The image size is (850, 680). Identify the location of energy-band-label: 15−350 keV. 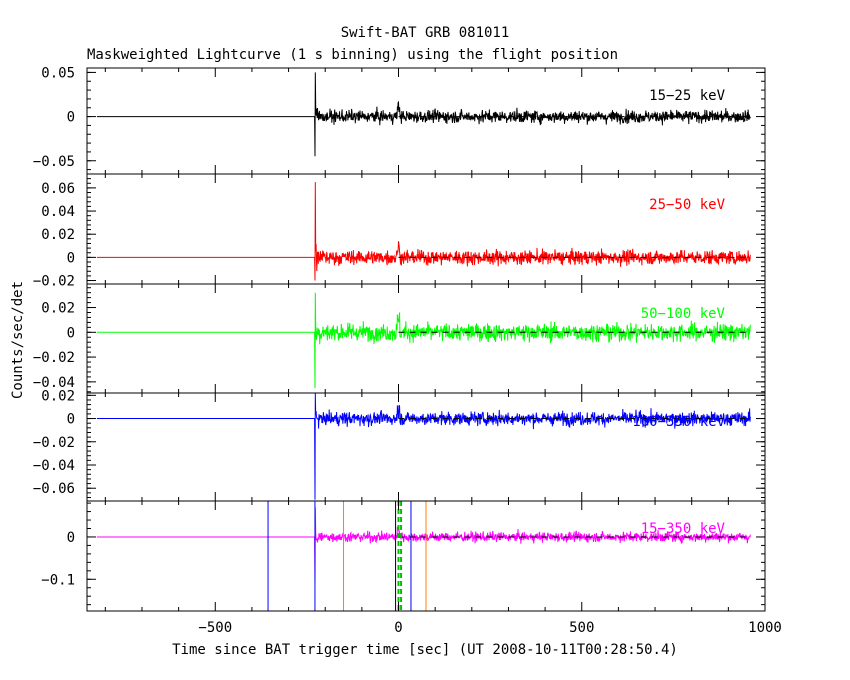
(683, 529).